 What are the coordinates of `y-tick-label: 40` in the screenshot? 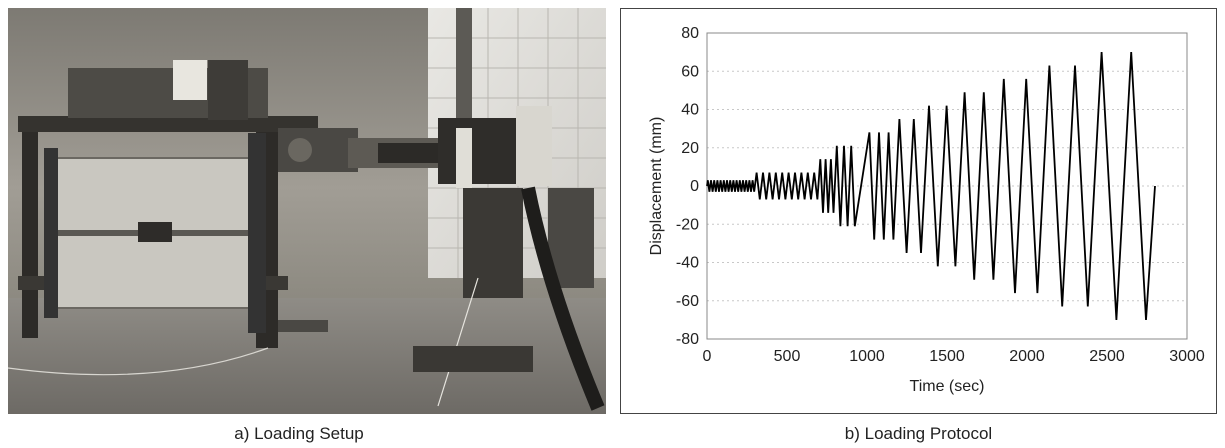 It's located at (690, 110).